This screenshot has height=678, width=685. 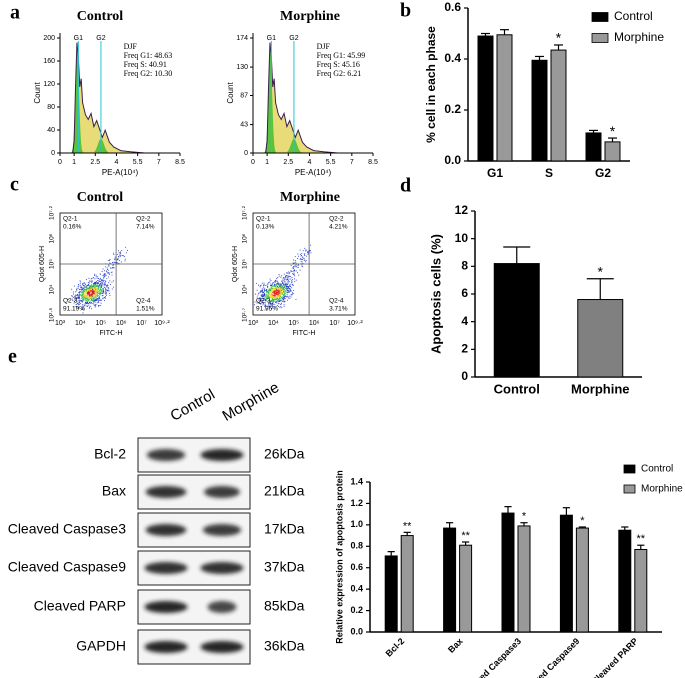 I want to click on histogram-g2, so click(x=102, y=145).